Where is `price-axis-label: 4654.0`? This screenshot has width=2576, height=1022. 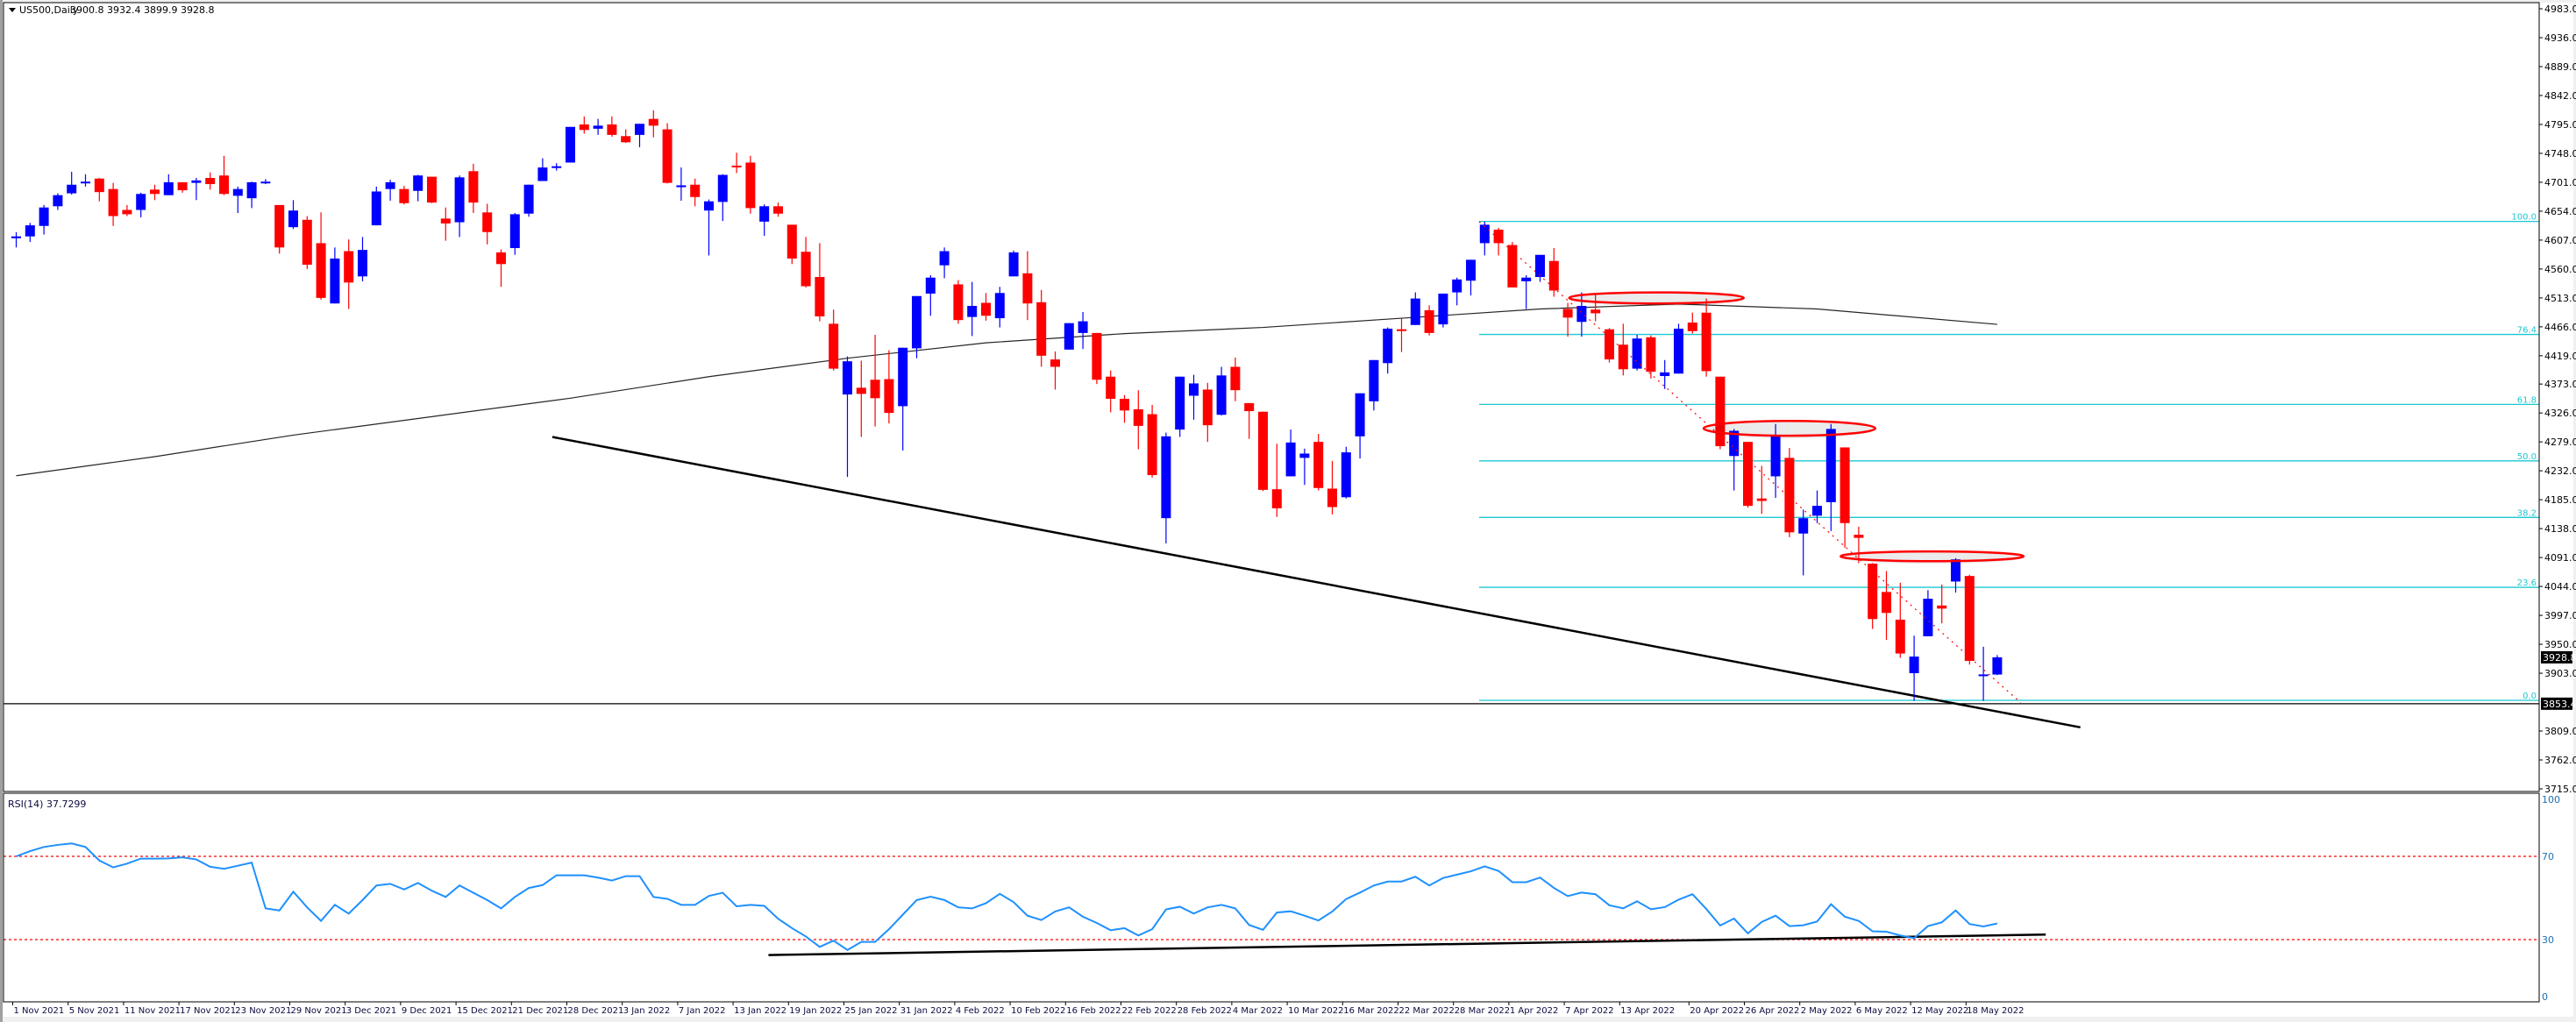
price-axis-label: 4654.0 is located at coordinates (2560, 211).